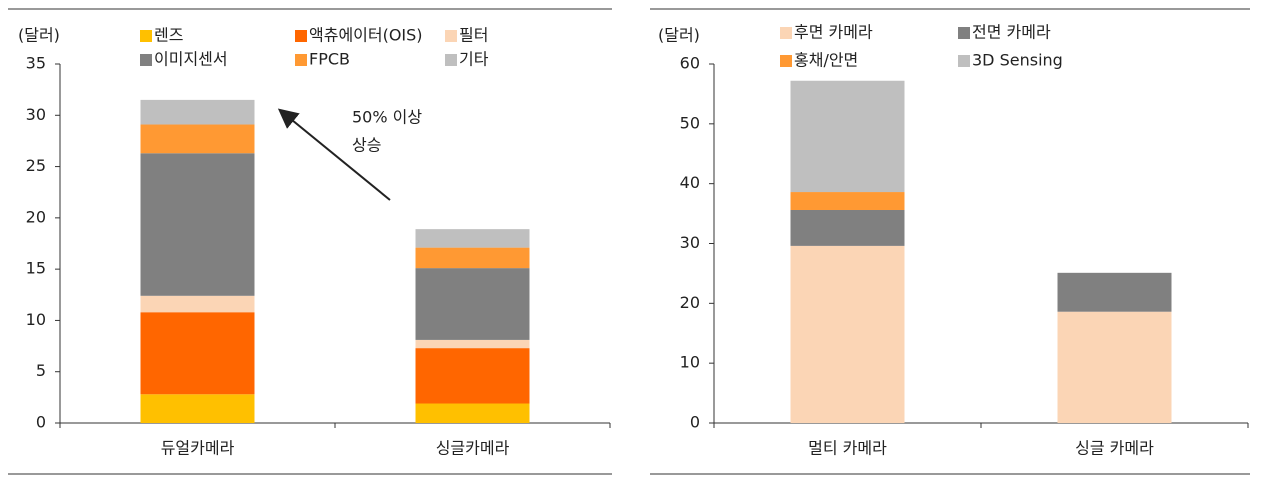 The height and width of the screenshot is (485, 1264). Describe the element at coordinates (1017, 60) in the screenshot. I see `legend-label: 3D Sensing` at that location.